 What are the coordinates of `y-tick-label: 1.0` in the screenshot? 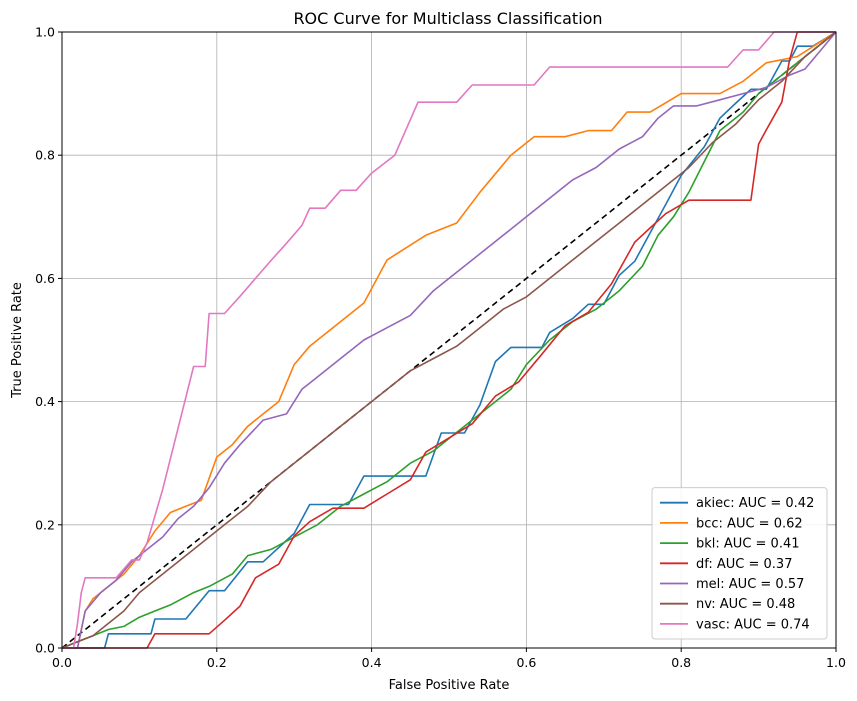 It's located at (45, 32).